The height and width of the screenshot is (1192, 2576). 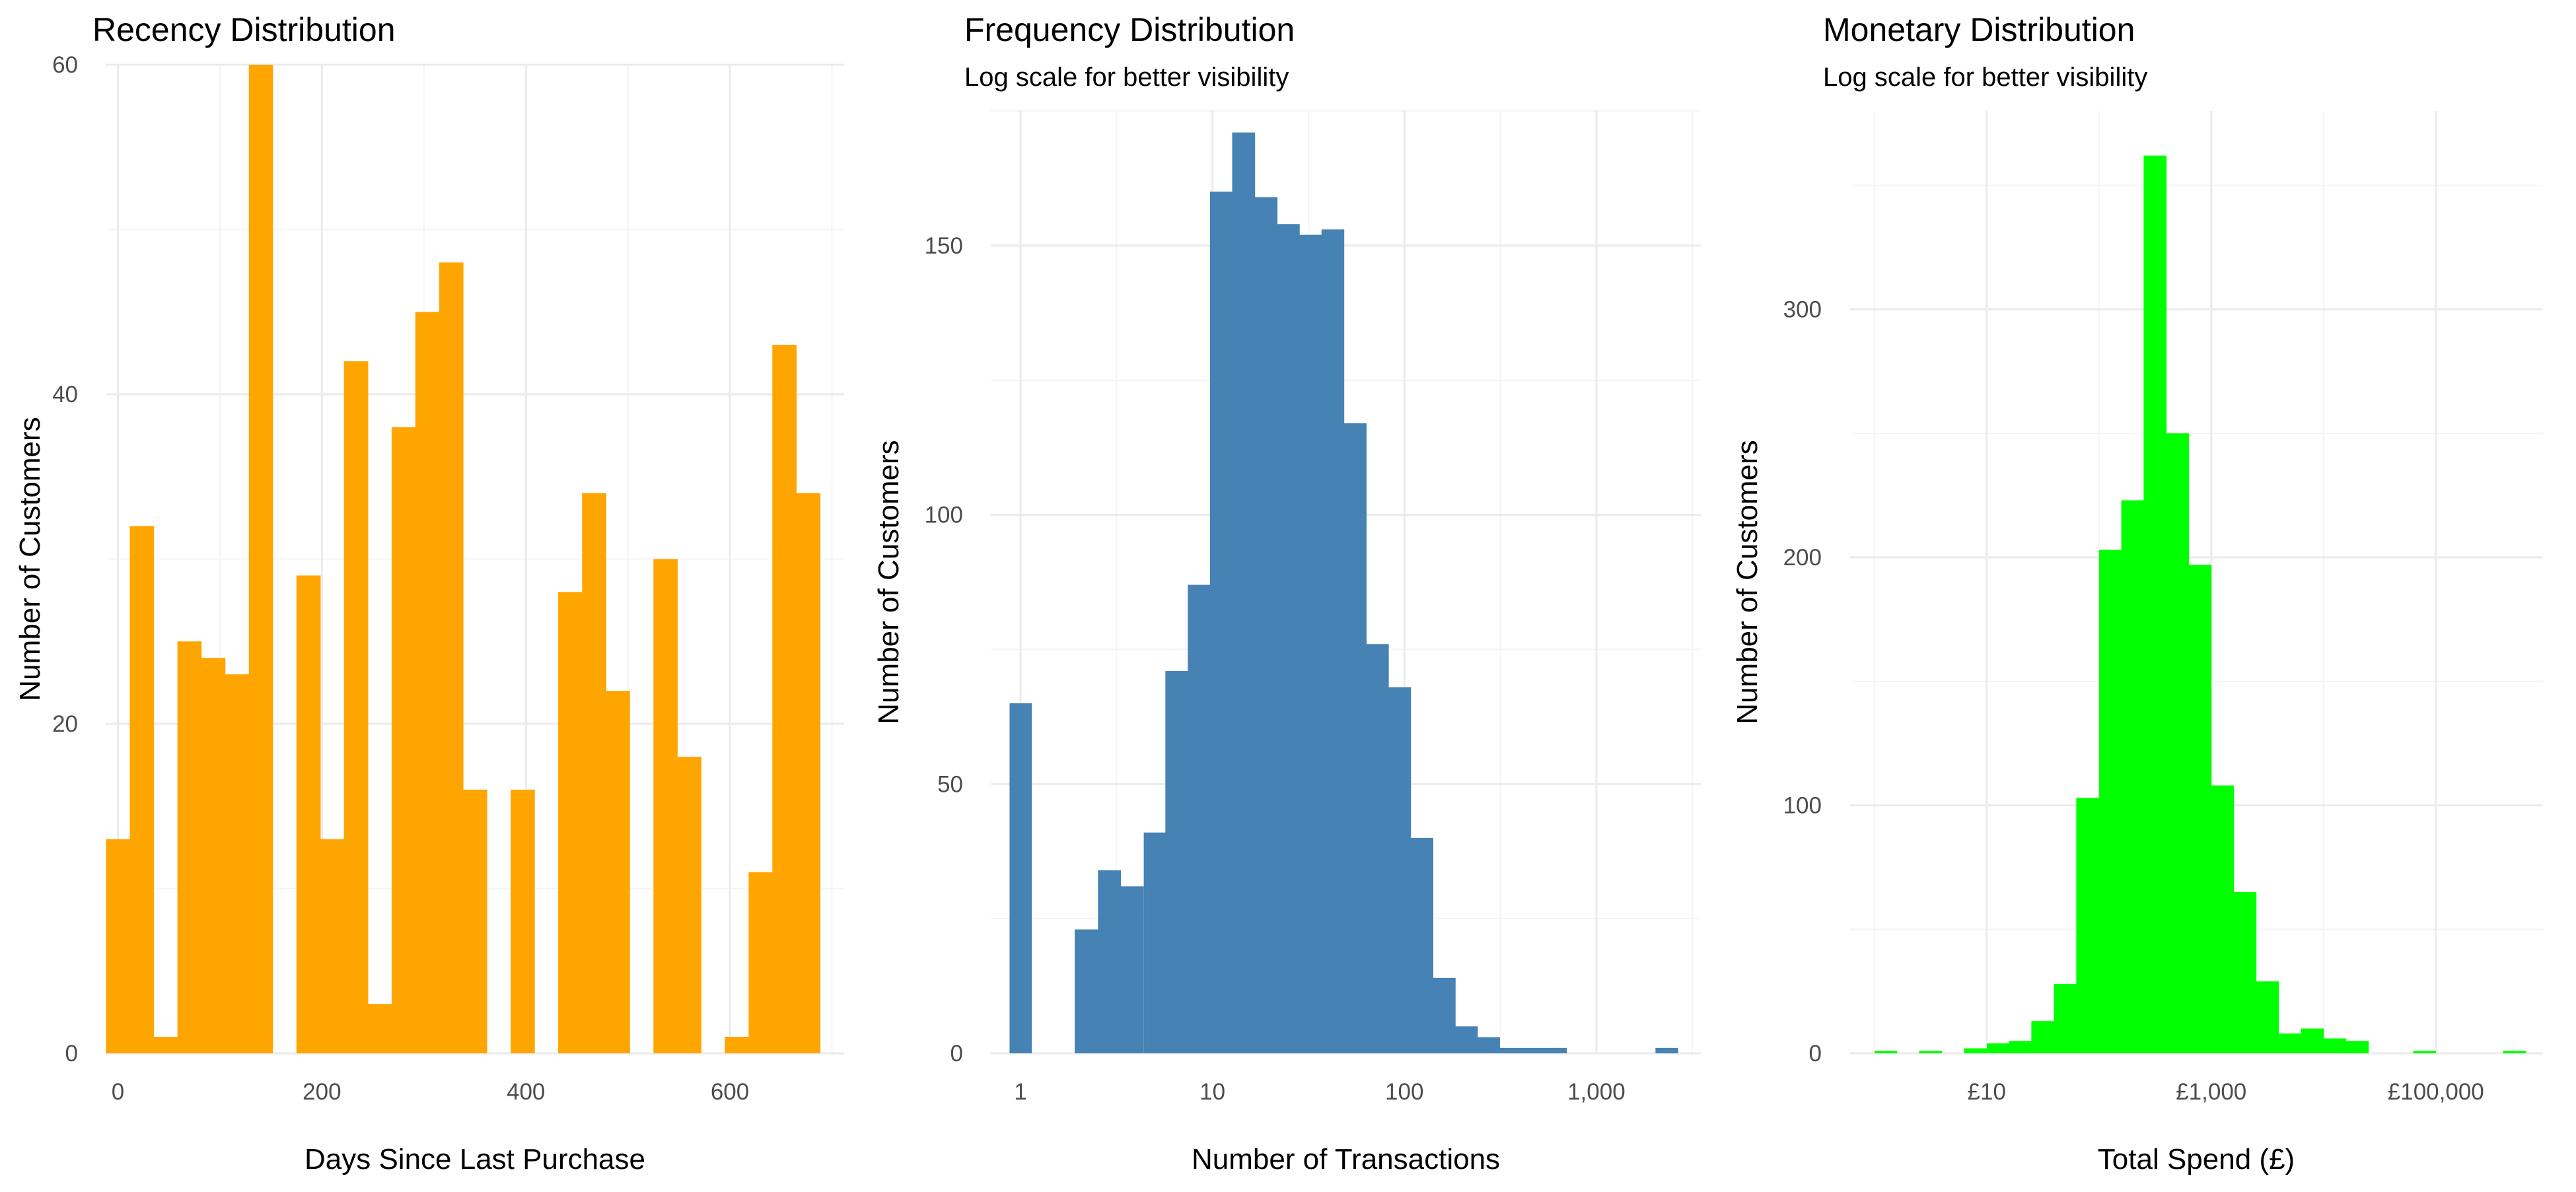 I want to click on x-tick-label: 0, so click(x=118, y=1092).